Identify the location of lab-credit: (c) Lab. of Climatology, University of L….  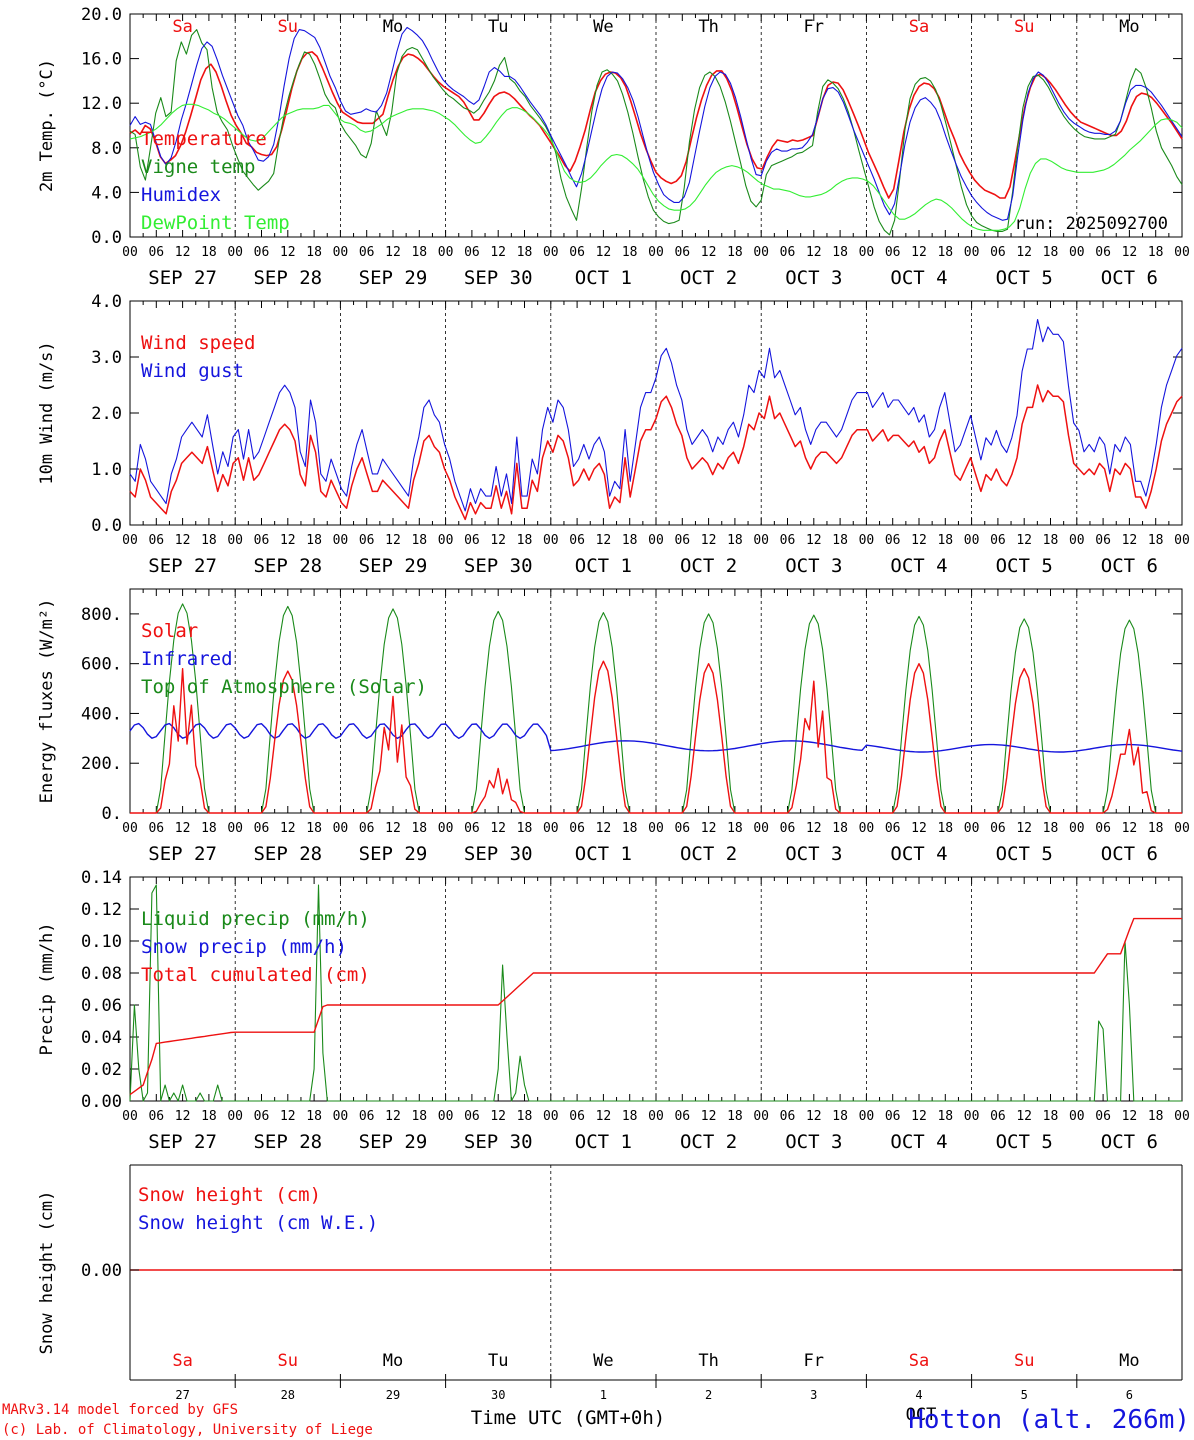
(187, 1430).